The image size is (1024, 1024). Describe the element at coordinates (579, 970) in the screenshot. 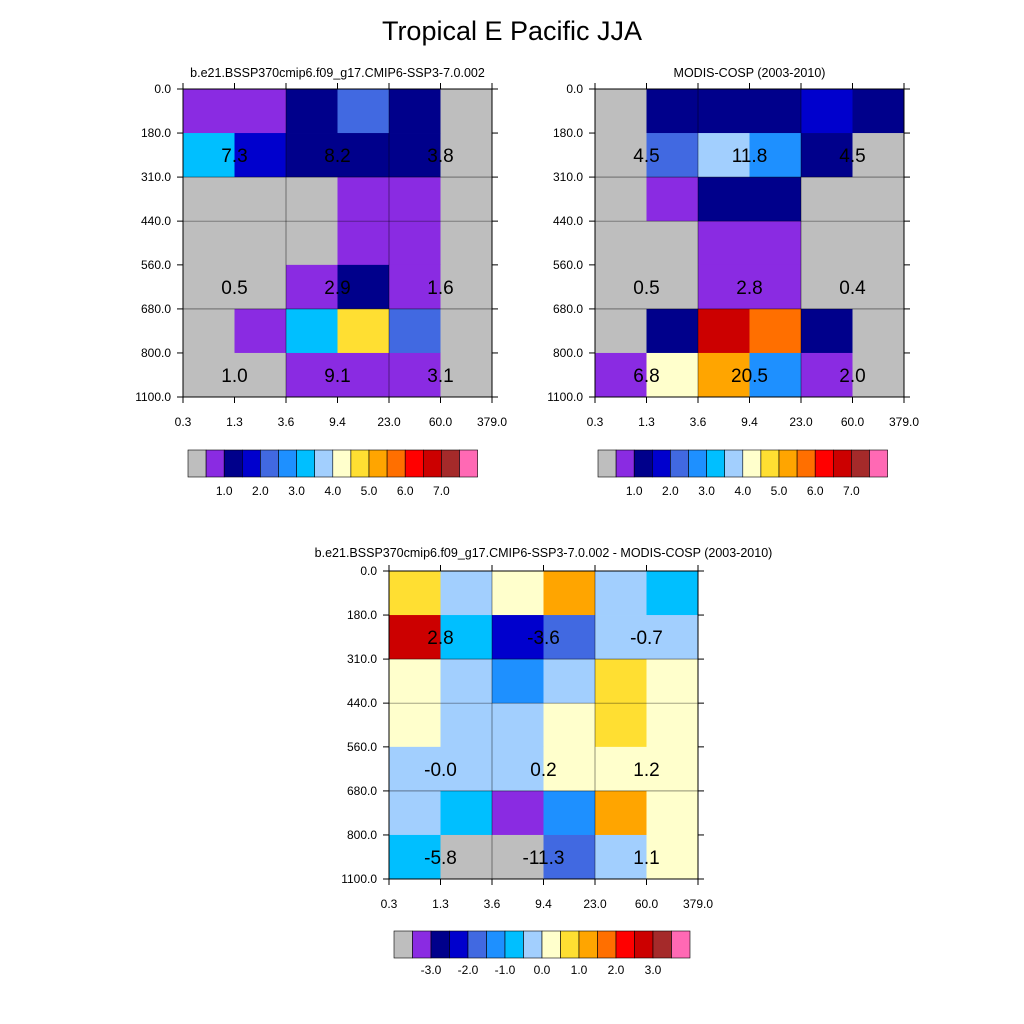

I see `colorbar-label: 1.0` at that location.